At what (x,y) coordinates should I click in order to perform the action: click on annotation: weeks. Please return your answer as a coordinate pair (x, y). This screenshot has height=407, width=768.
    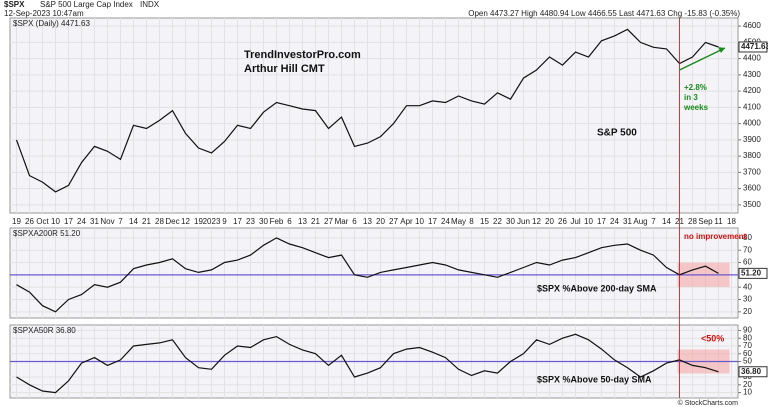
    Looking at the image, I should click on (696, 107).